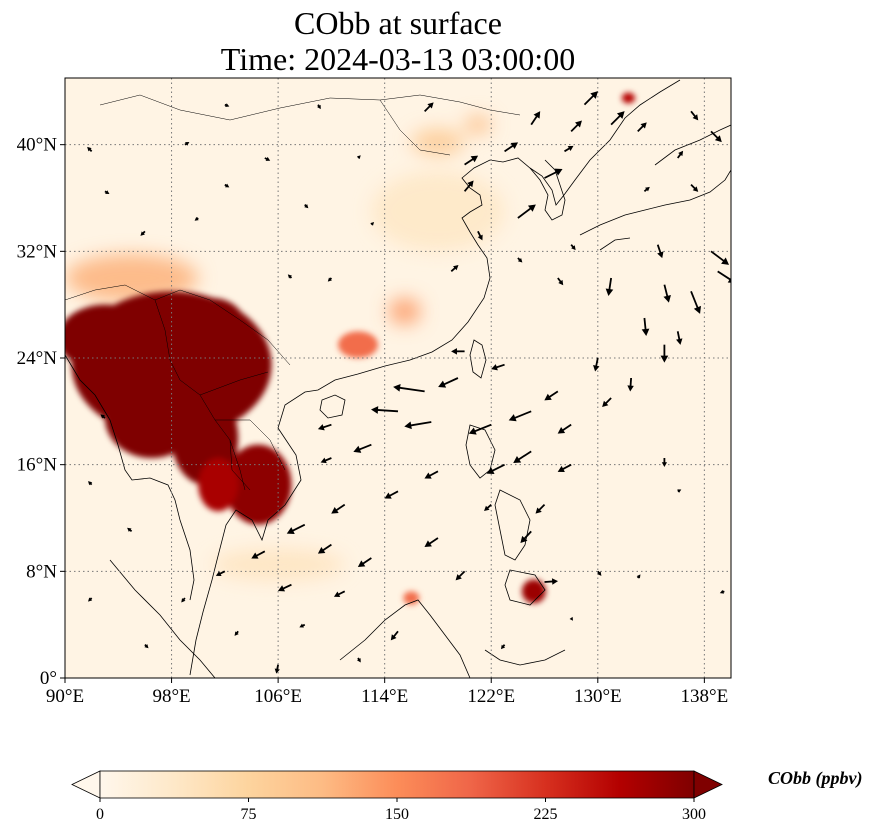  What do you see at coordinates (598, 696) in the screenshot?
I see `lon-tick-label: 130°E` at bounding box center [598, 696].